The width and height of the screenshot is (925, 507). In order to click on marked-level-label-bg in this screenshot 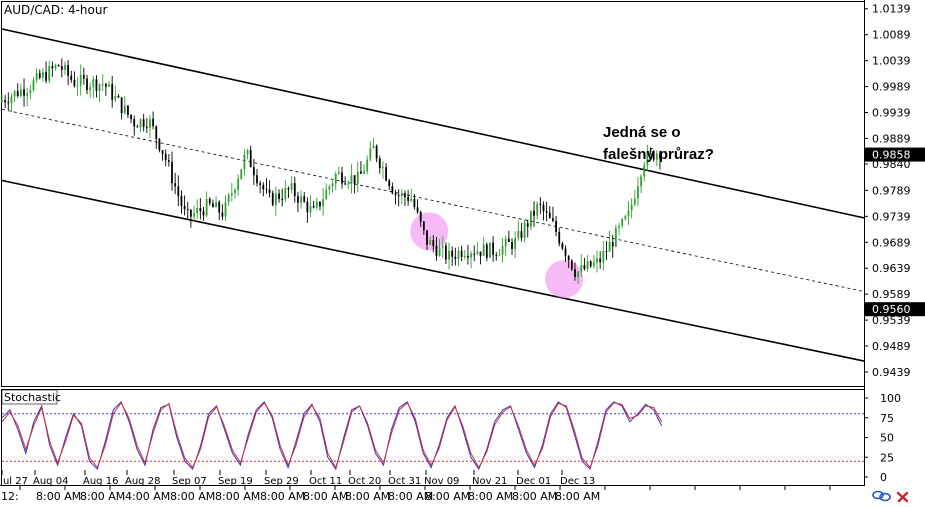, I will do `click(895, 309)`.